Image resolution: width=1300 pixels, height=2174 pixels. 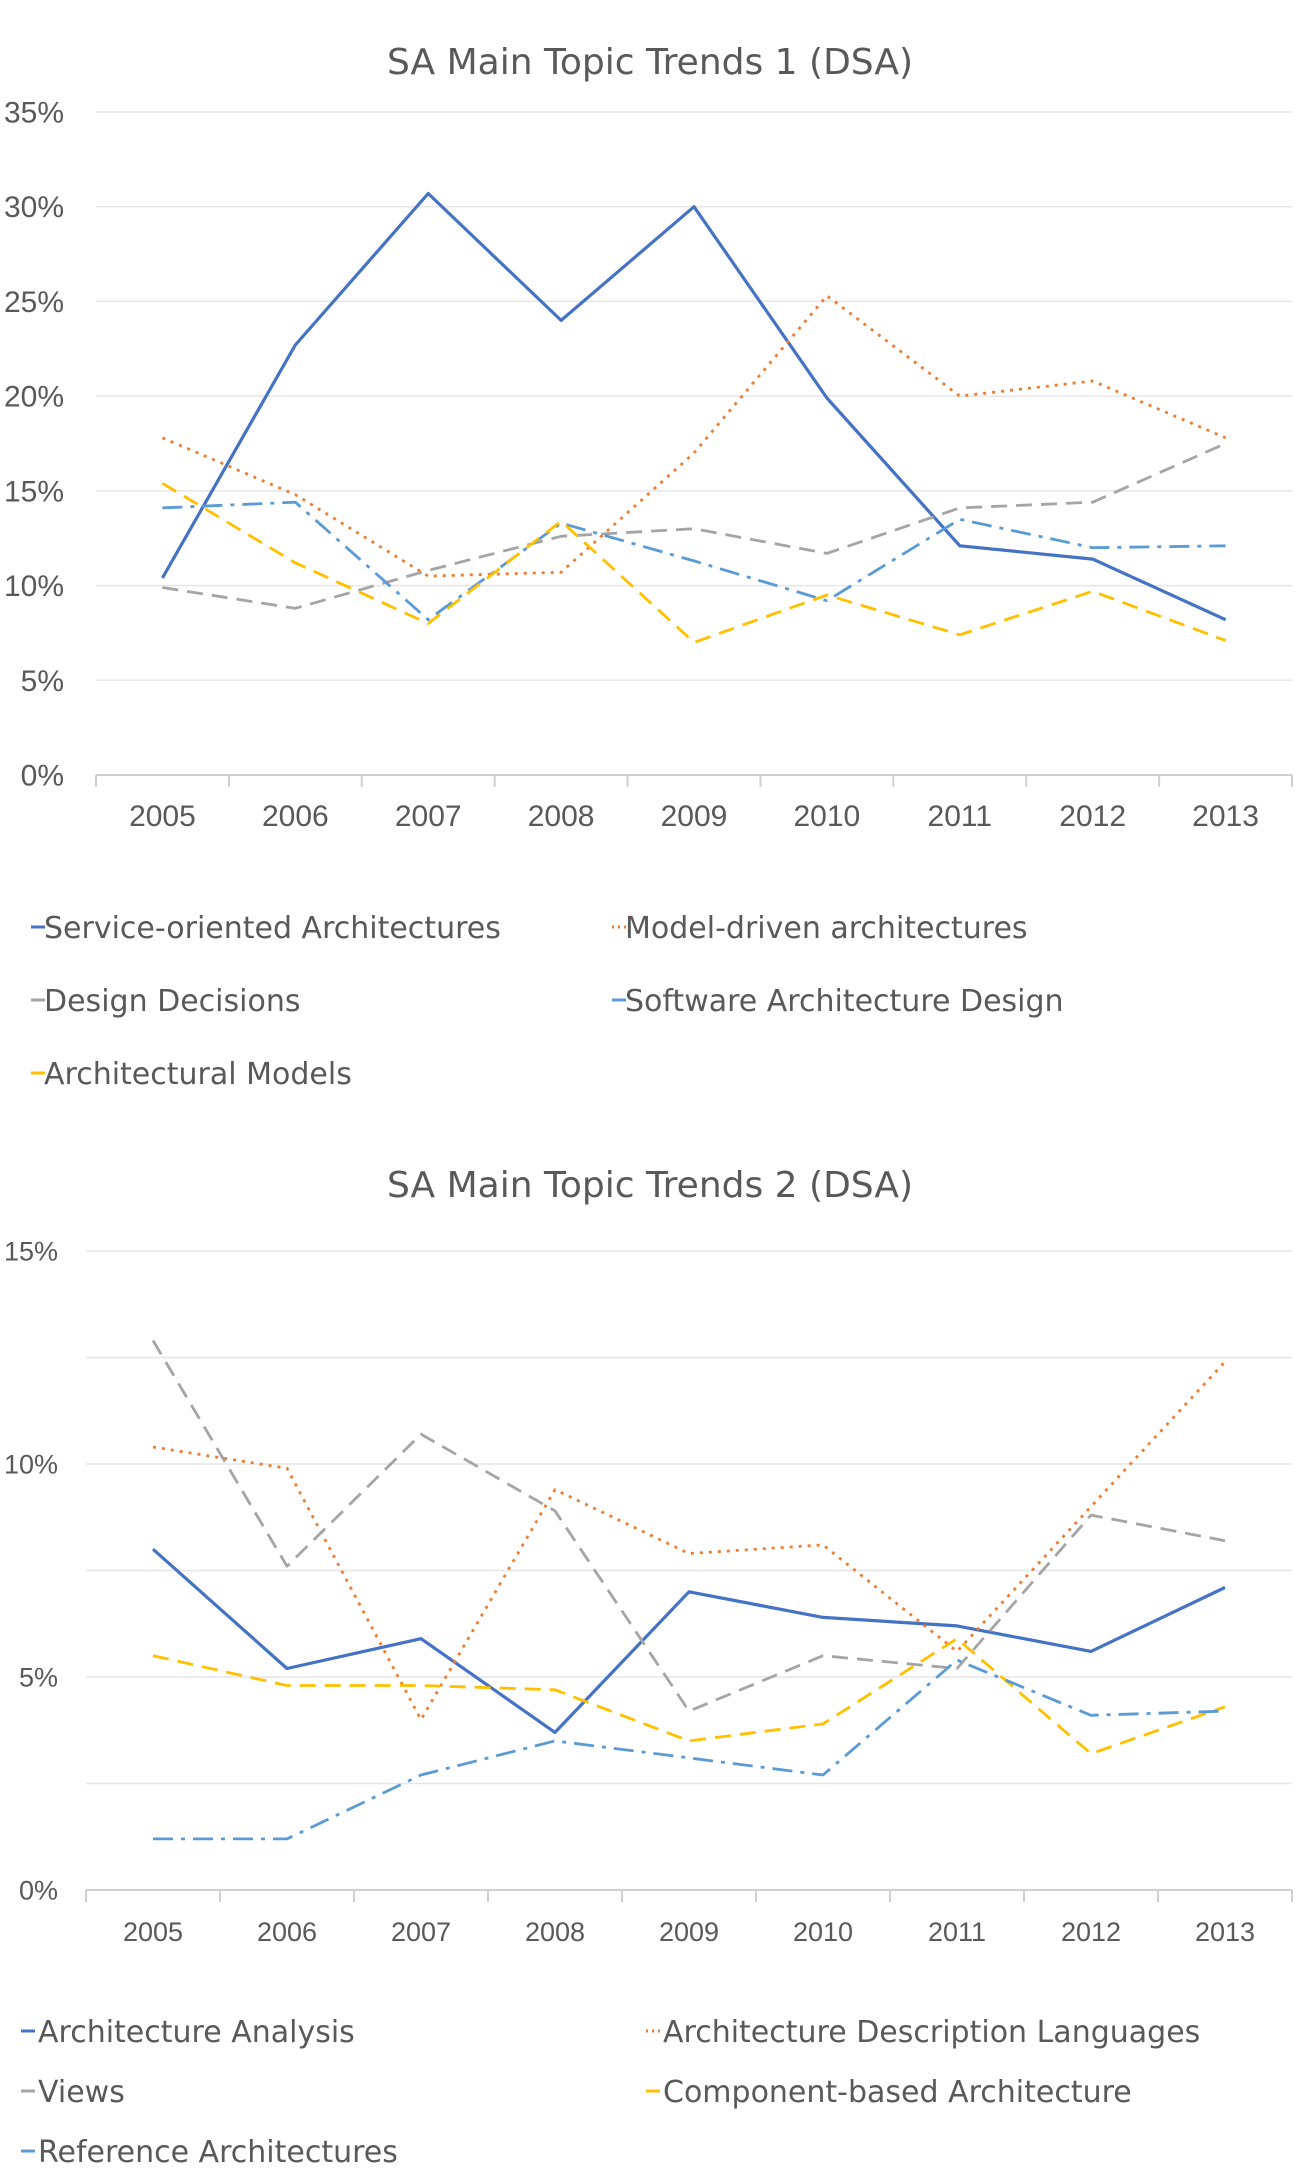 I want to click on legend-entry: Architectural Models, so click(x=198, y=1074).